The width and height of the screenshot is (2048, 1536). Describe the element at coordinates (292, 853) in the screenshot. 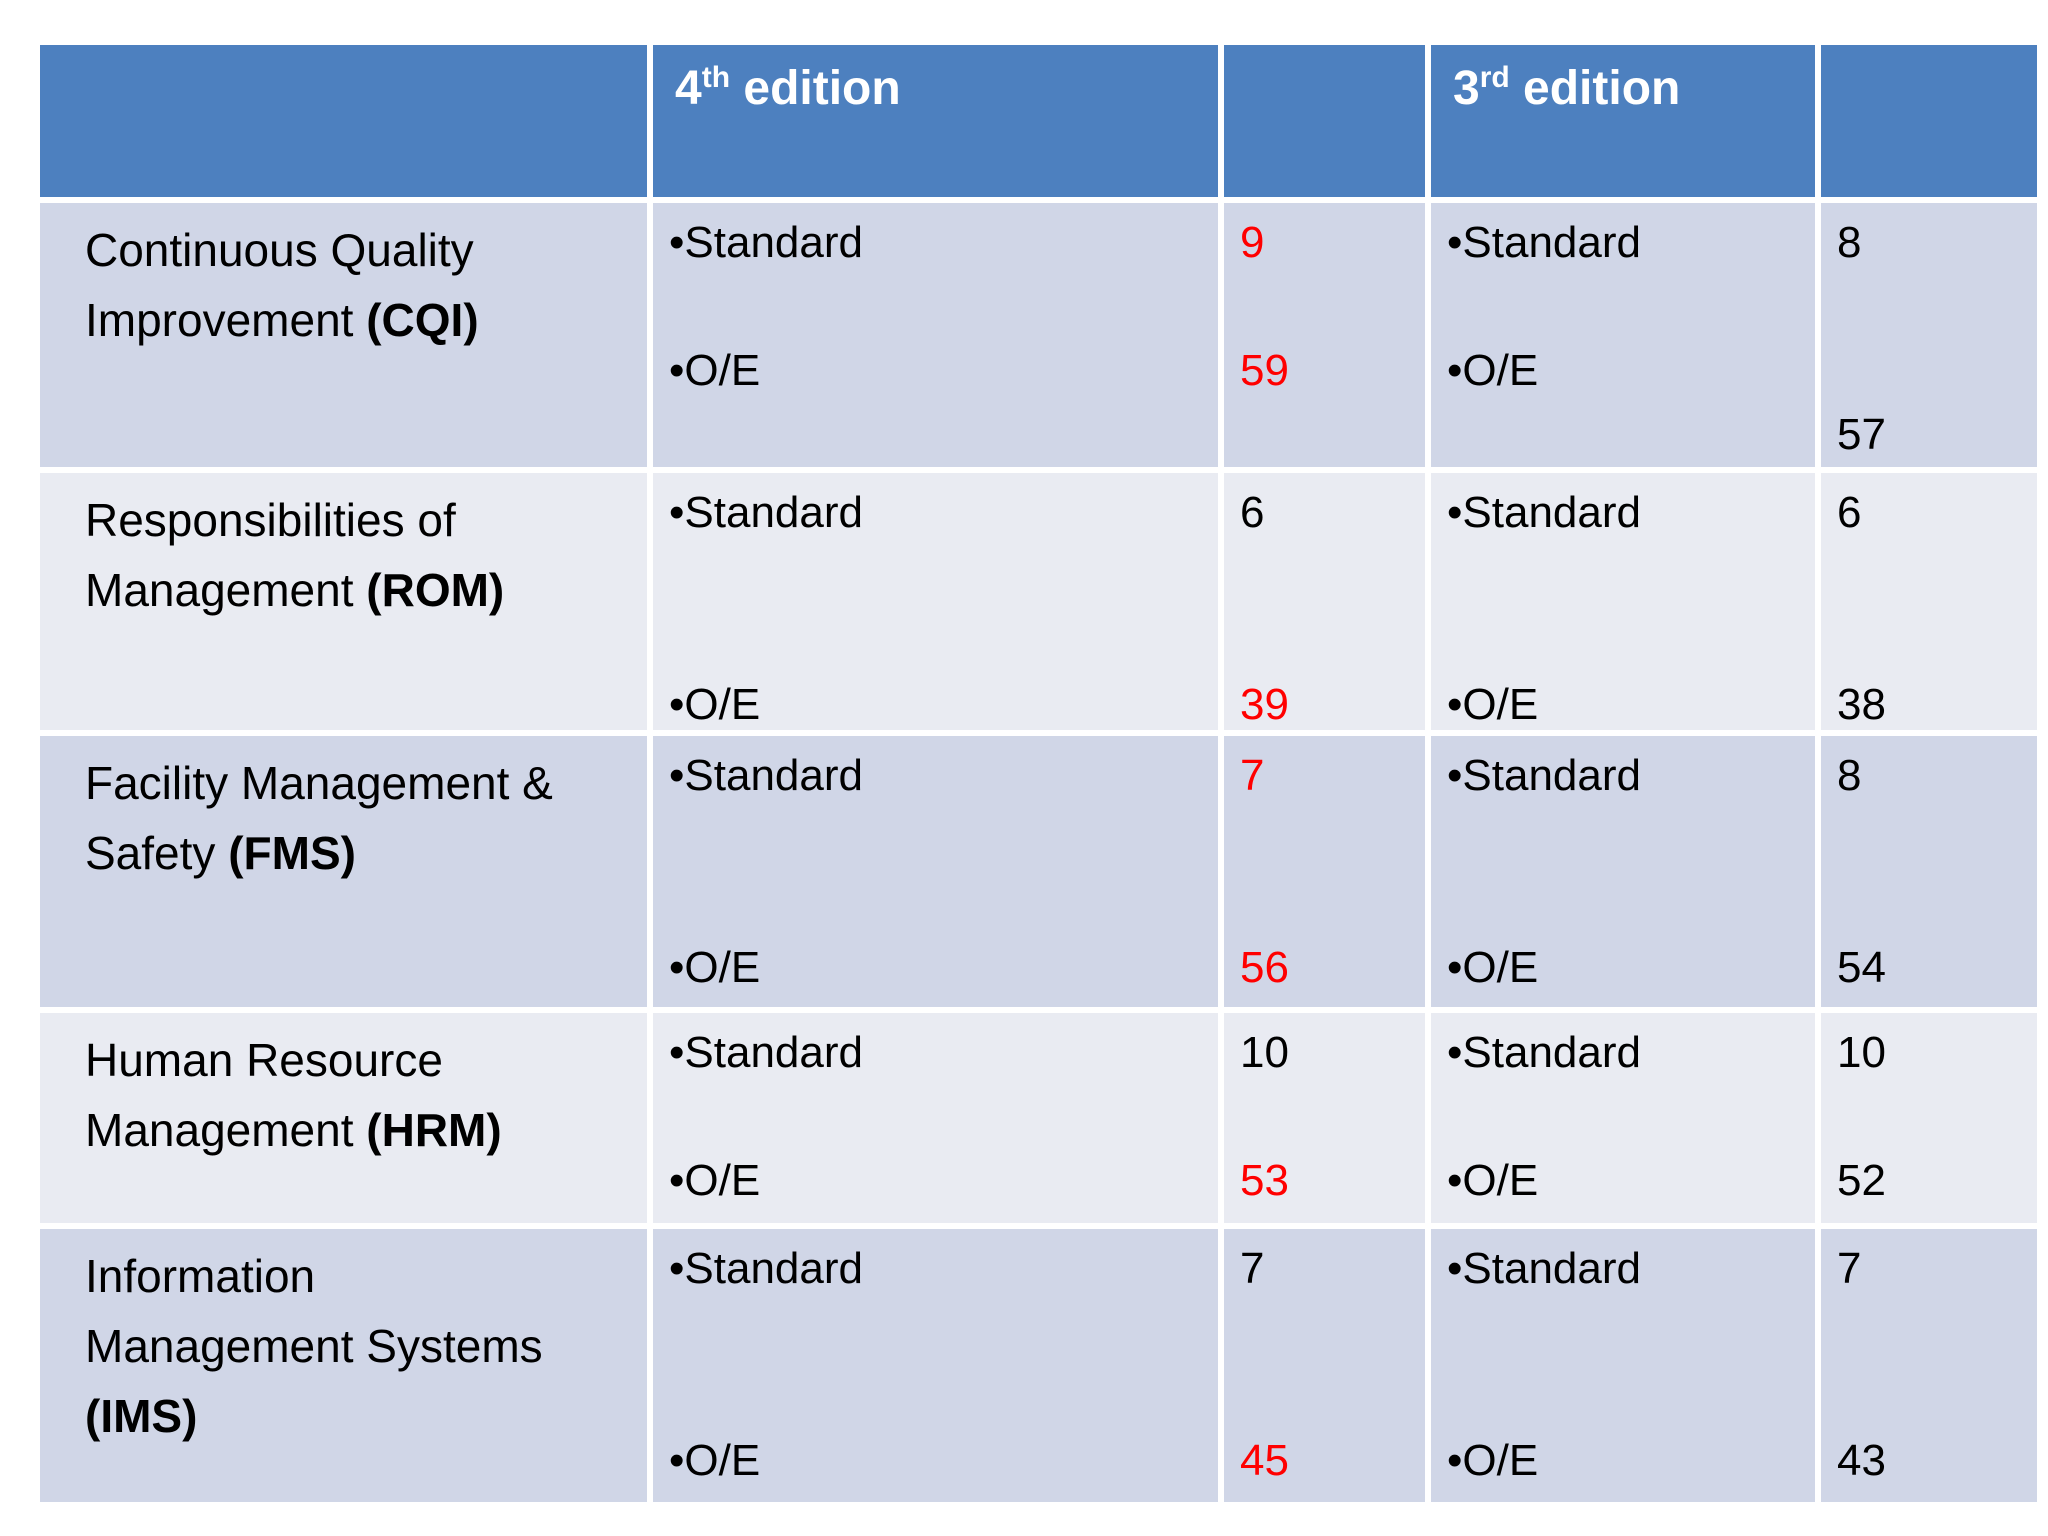

I see `category-acronym: (FMS)` at that location.